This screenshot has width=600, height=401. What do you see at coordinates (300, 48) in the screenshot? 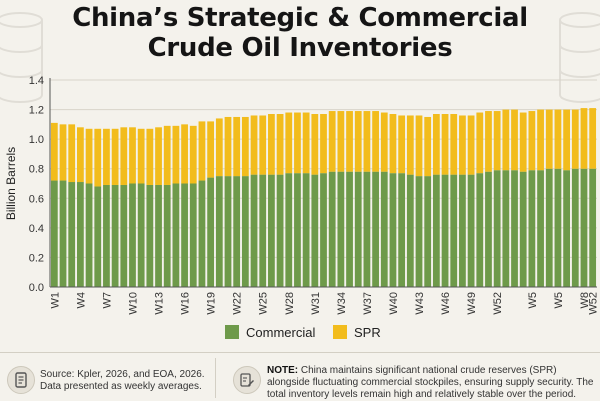
I see `chart-title-line-2: Crude Oil Inventories` at bounding box center [300, 48].